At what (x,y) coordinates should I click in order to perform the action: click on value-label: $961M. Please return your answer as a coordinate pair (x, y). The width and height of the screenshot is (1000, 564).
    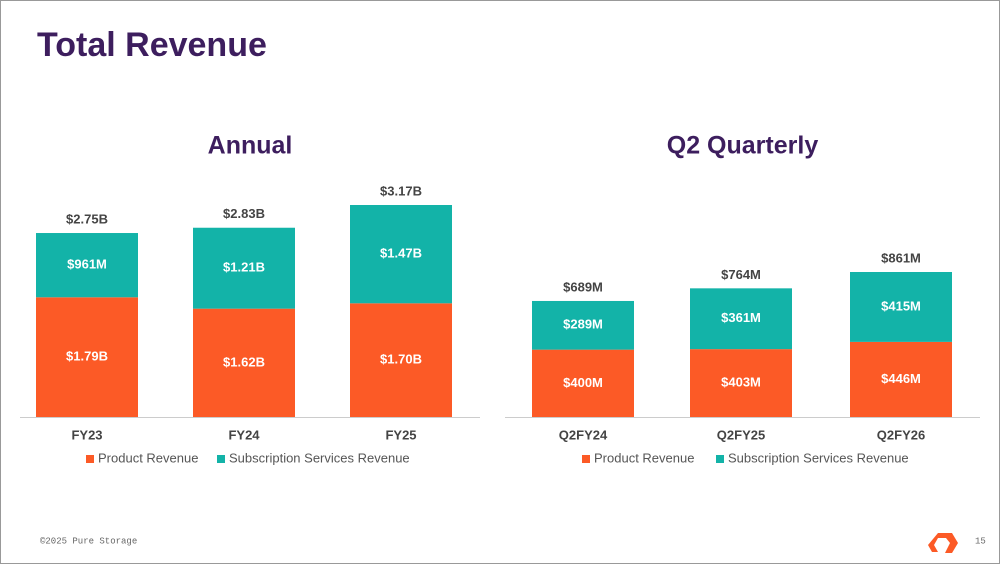
    Looking at the image, I should click on (87, 264).